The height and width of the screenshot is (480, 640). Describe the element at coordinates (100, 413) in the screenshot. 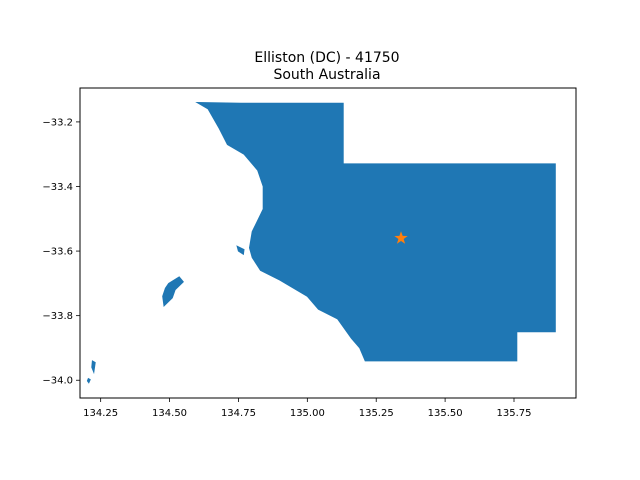

I see `x-tick-label: 134.25` at that location.